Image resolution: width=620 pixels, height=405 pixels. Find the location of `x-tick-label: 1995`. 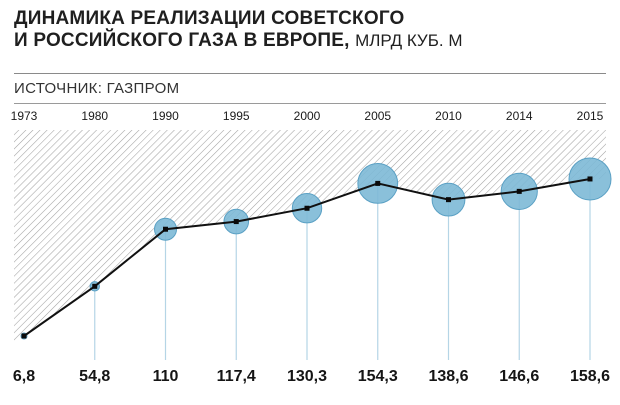

x-tick-label: 1995 is located at coordinates (236, 116).